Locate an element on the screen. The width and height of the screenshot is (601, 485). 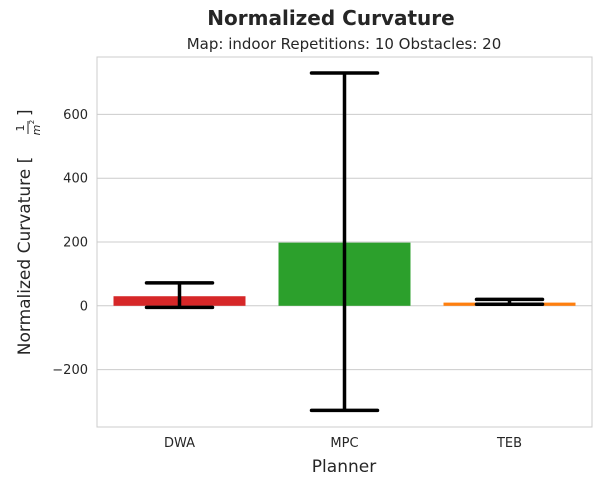
y-axis-label-bracket-close: ] is located at coordinates (25, 112).